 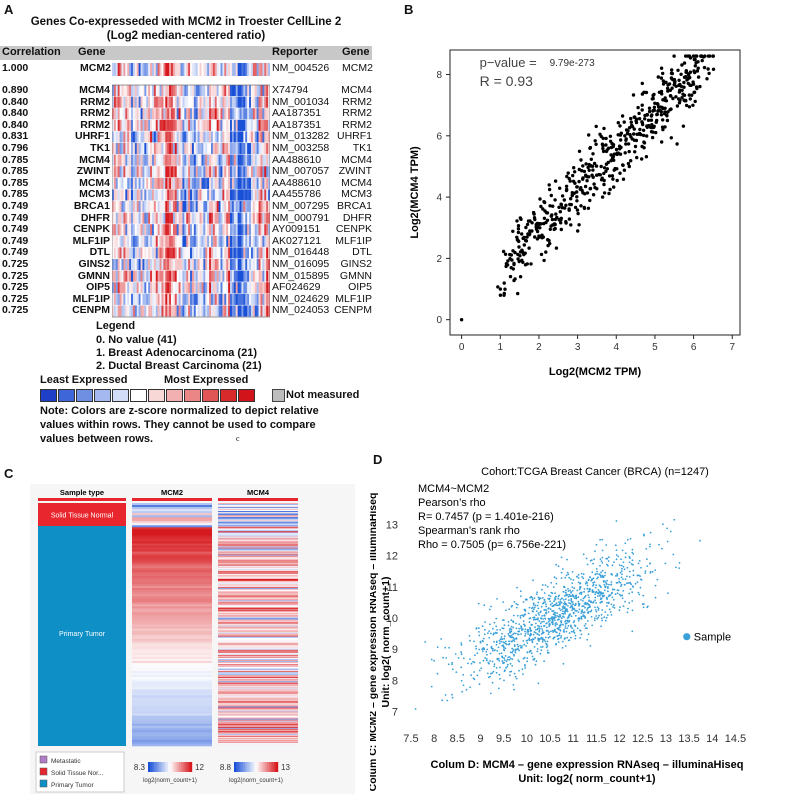 What do you see at coordinates (263, 767) in the screenshot?
I see `scale-step` at bounding box center [263, 767].